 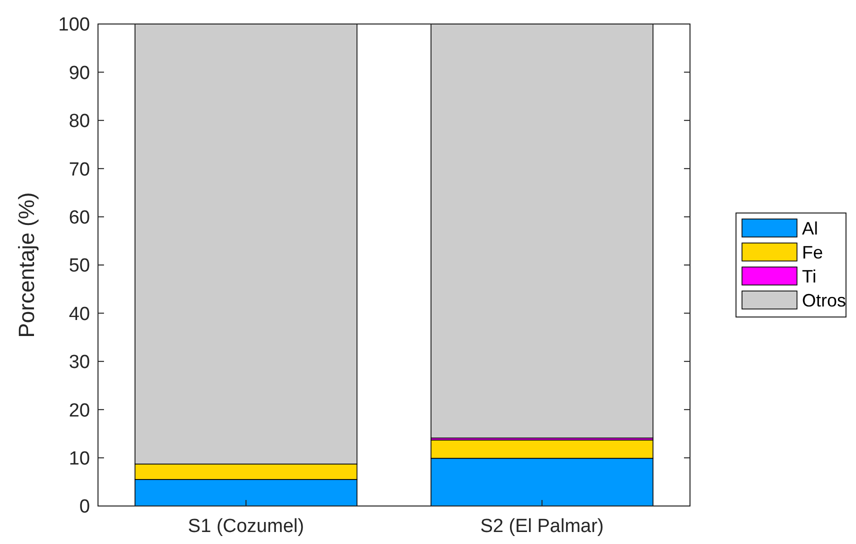 What do you see at coordinates (74, 25) in the screenshot?
I see `y-tick-label: 100` at bounding box center [74, 25].